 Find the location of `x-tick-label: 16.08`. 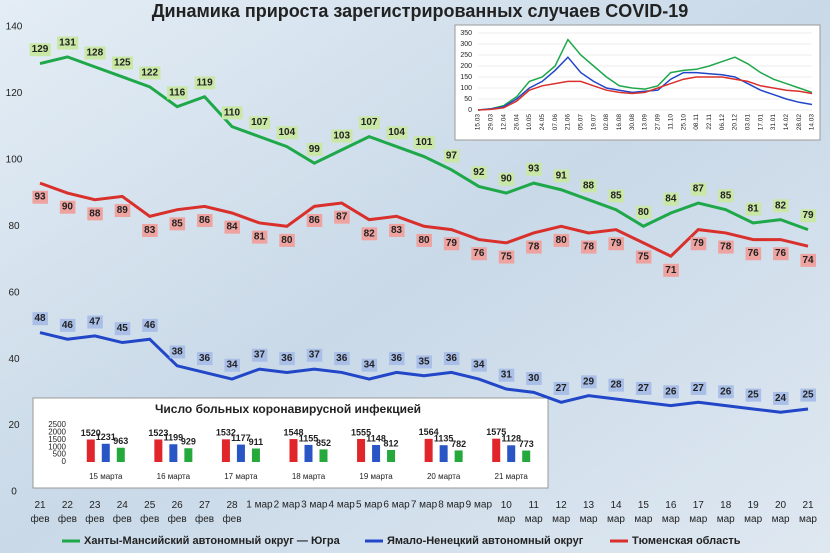

x-tick-label: 16.08 is located at coordinates (619, 122).